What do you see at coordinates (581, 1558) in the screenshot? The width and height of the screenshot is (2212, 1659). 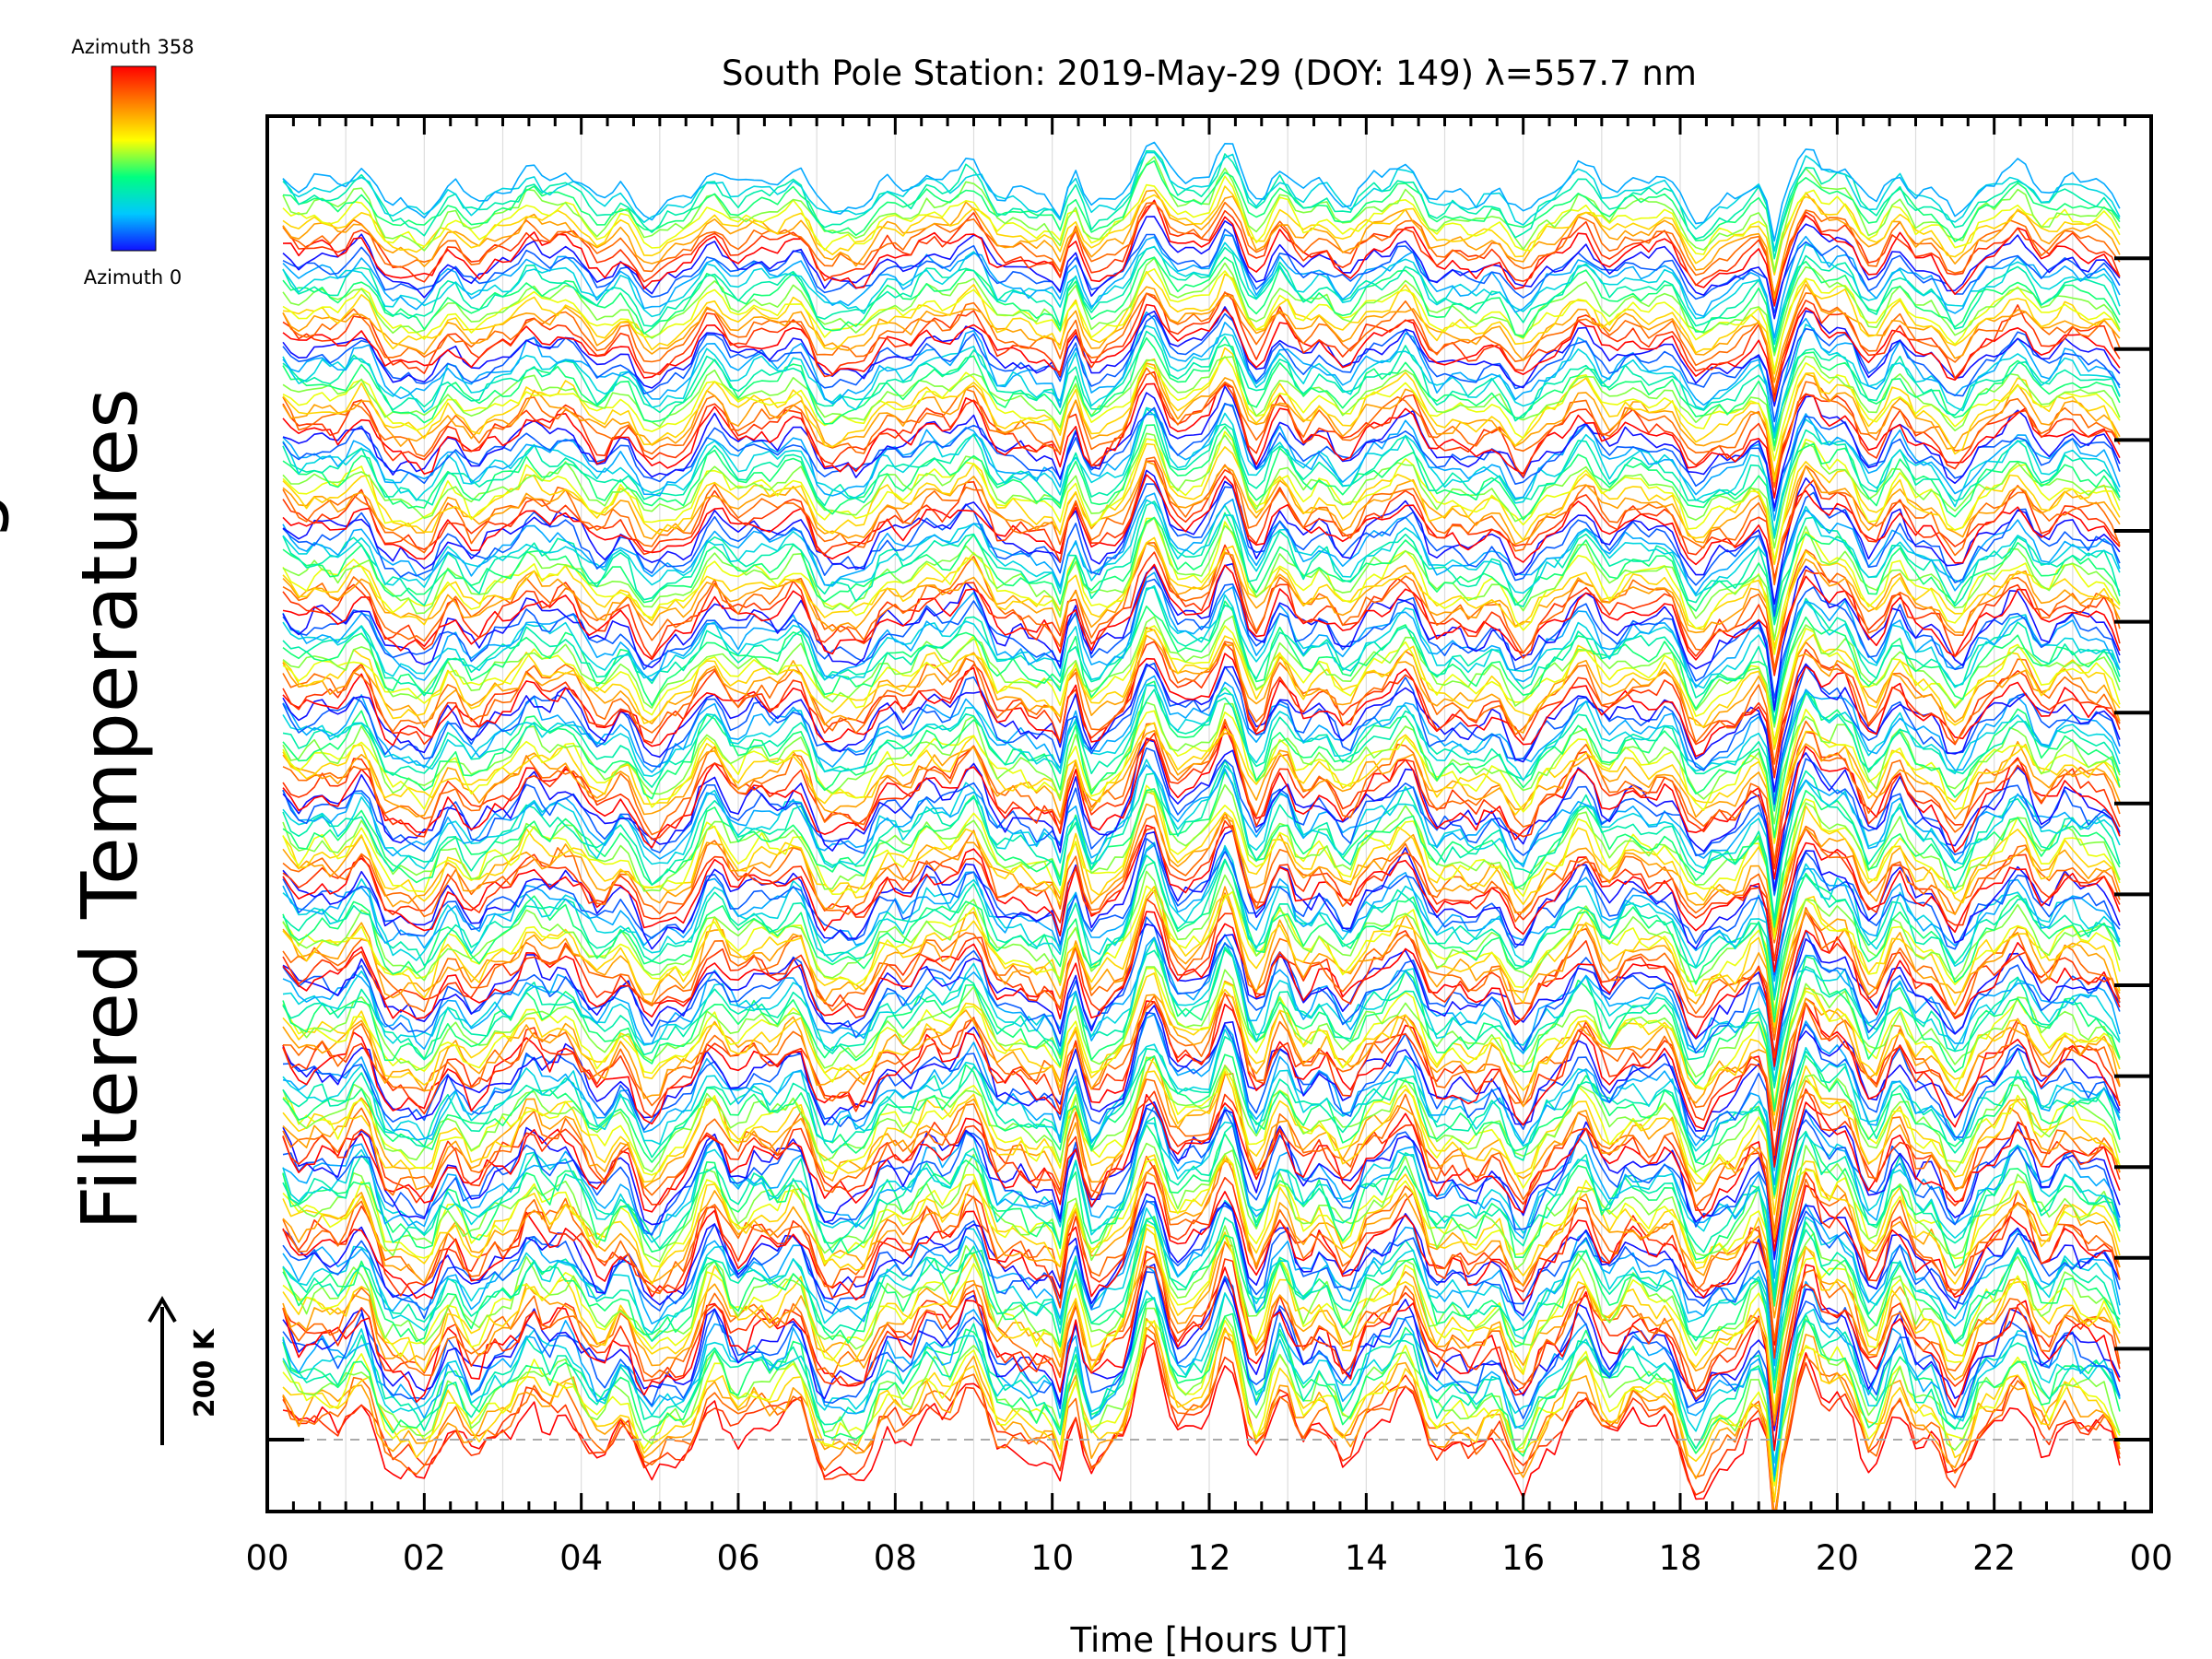 I see `x-tick-label: 04` at bounding box center [581, 1558].